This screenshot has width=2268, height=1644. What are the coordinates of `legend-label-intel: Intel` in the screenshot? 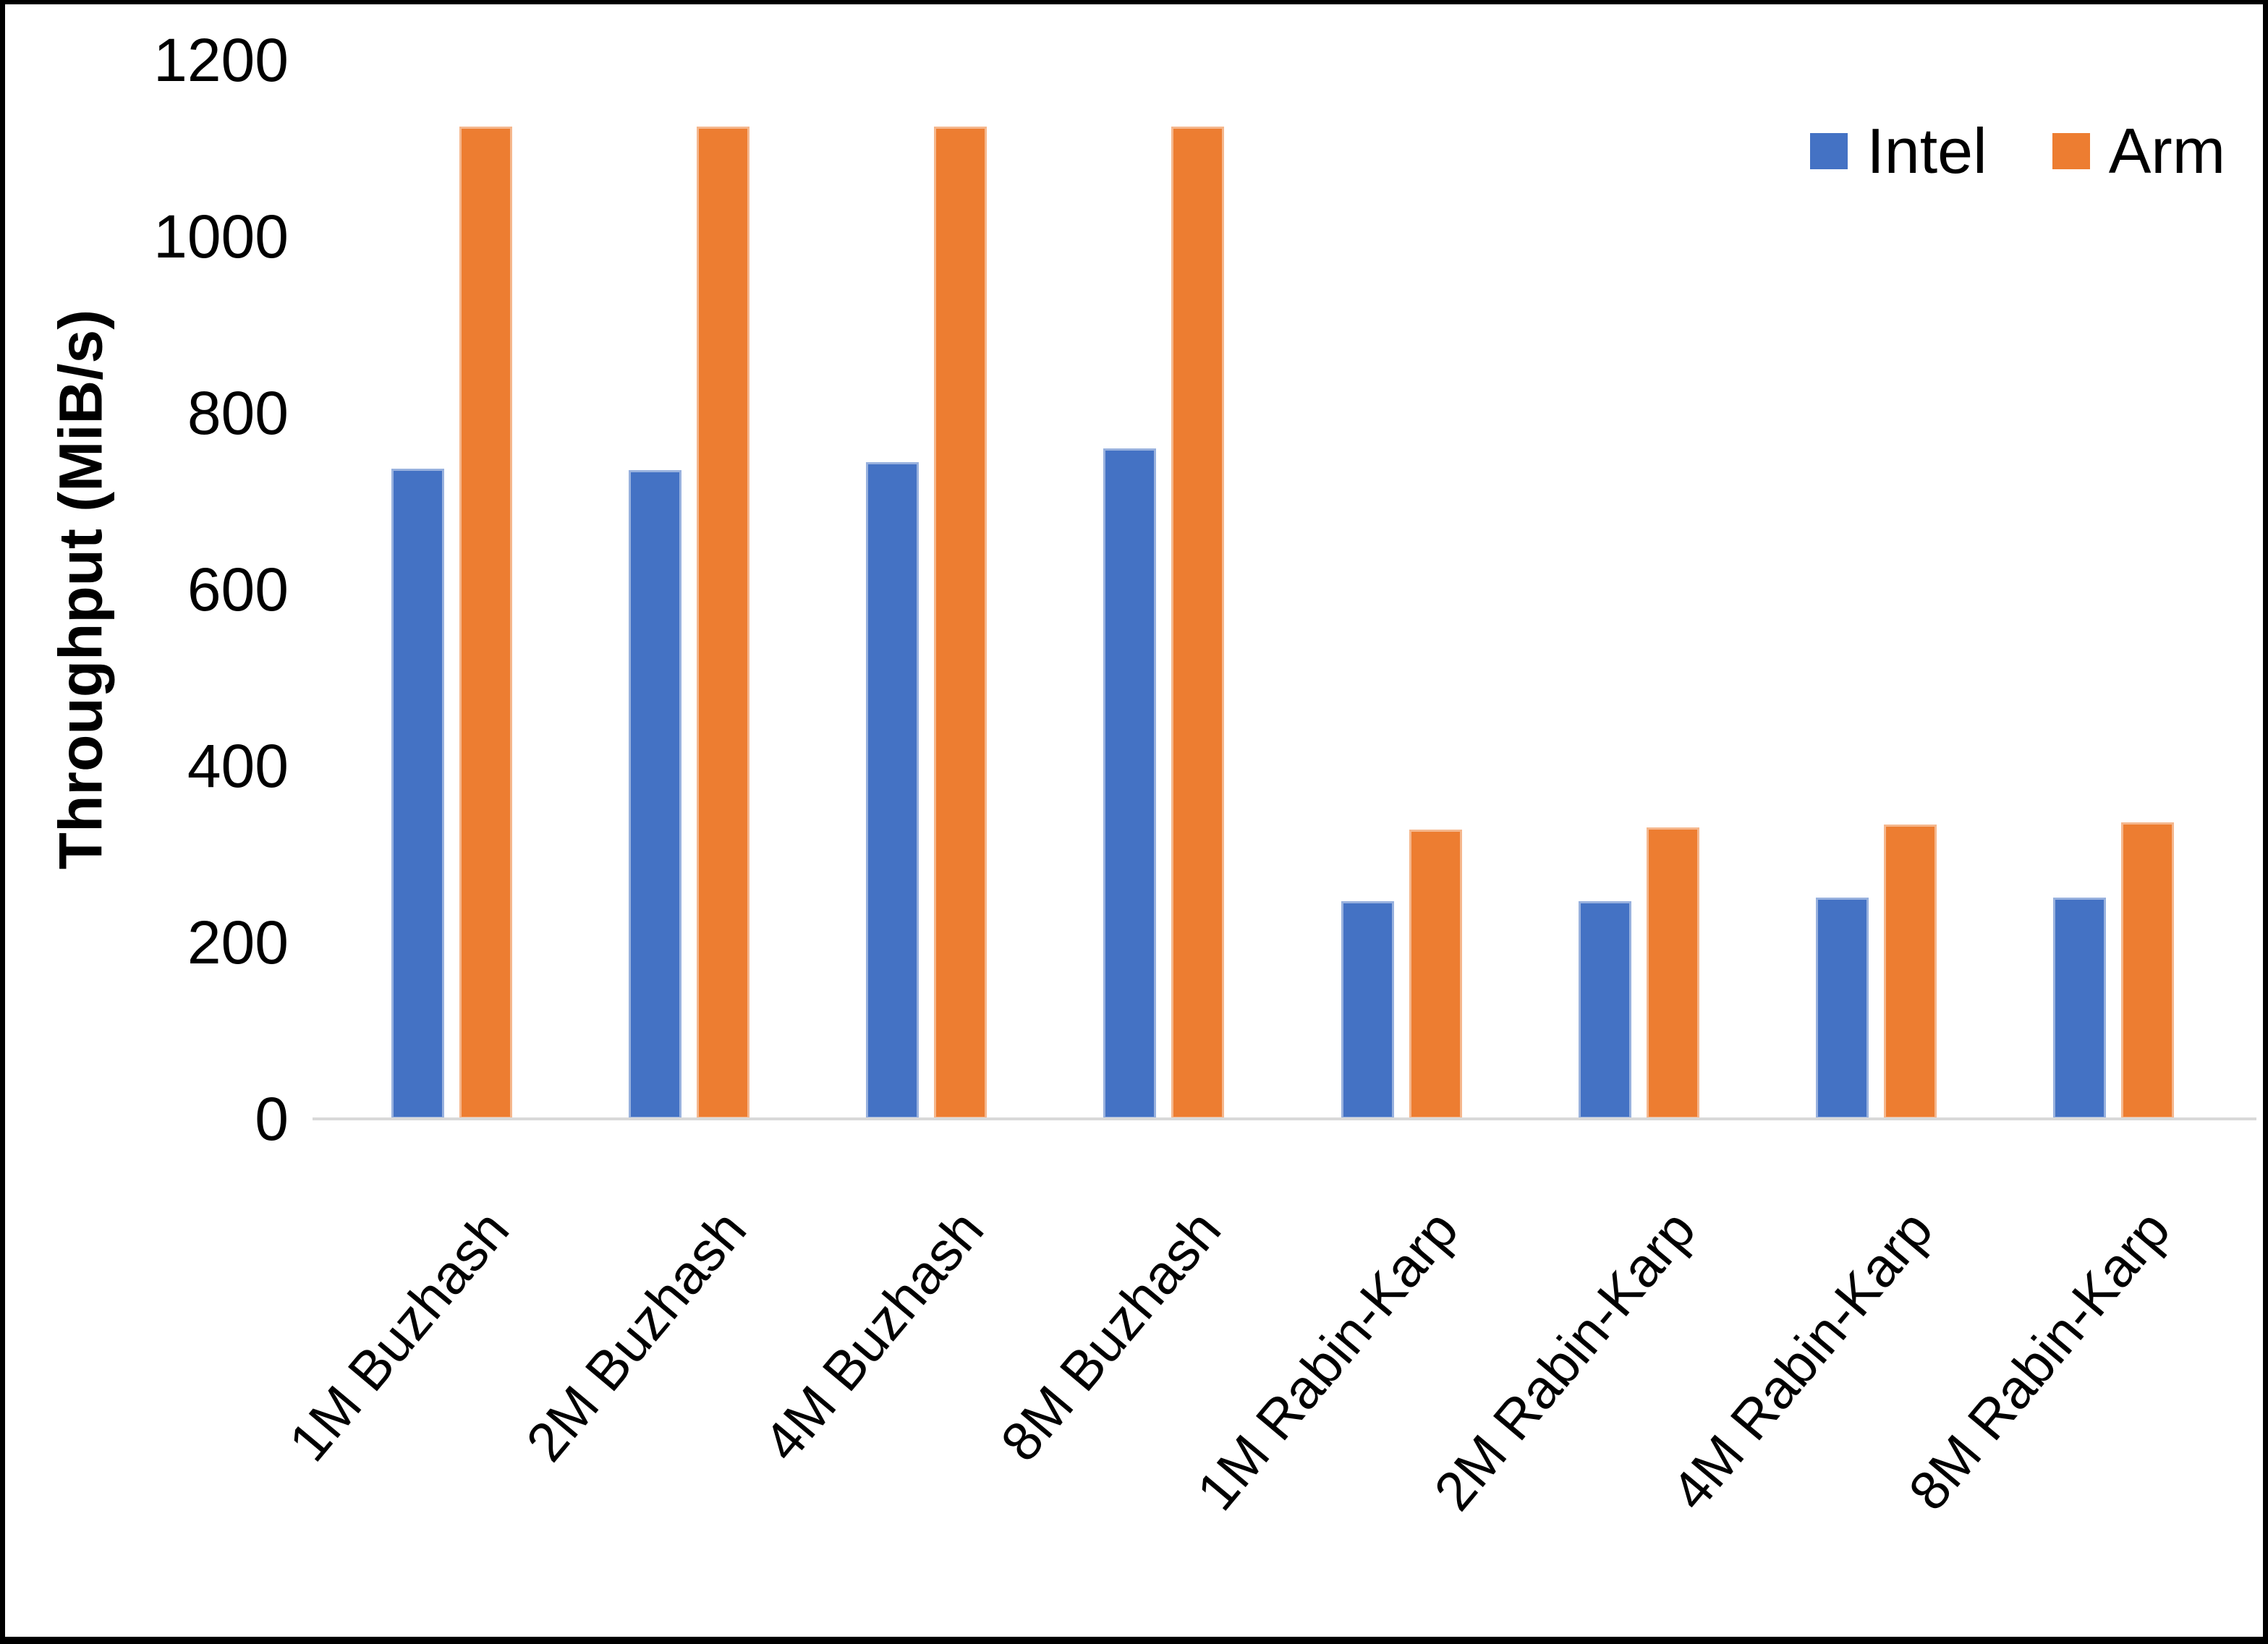 It's located at (1926, 151).